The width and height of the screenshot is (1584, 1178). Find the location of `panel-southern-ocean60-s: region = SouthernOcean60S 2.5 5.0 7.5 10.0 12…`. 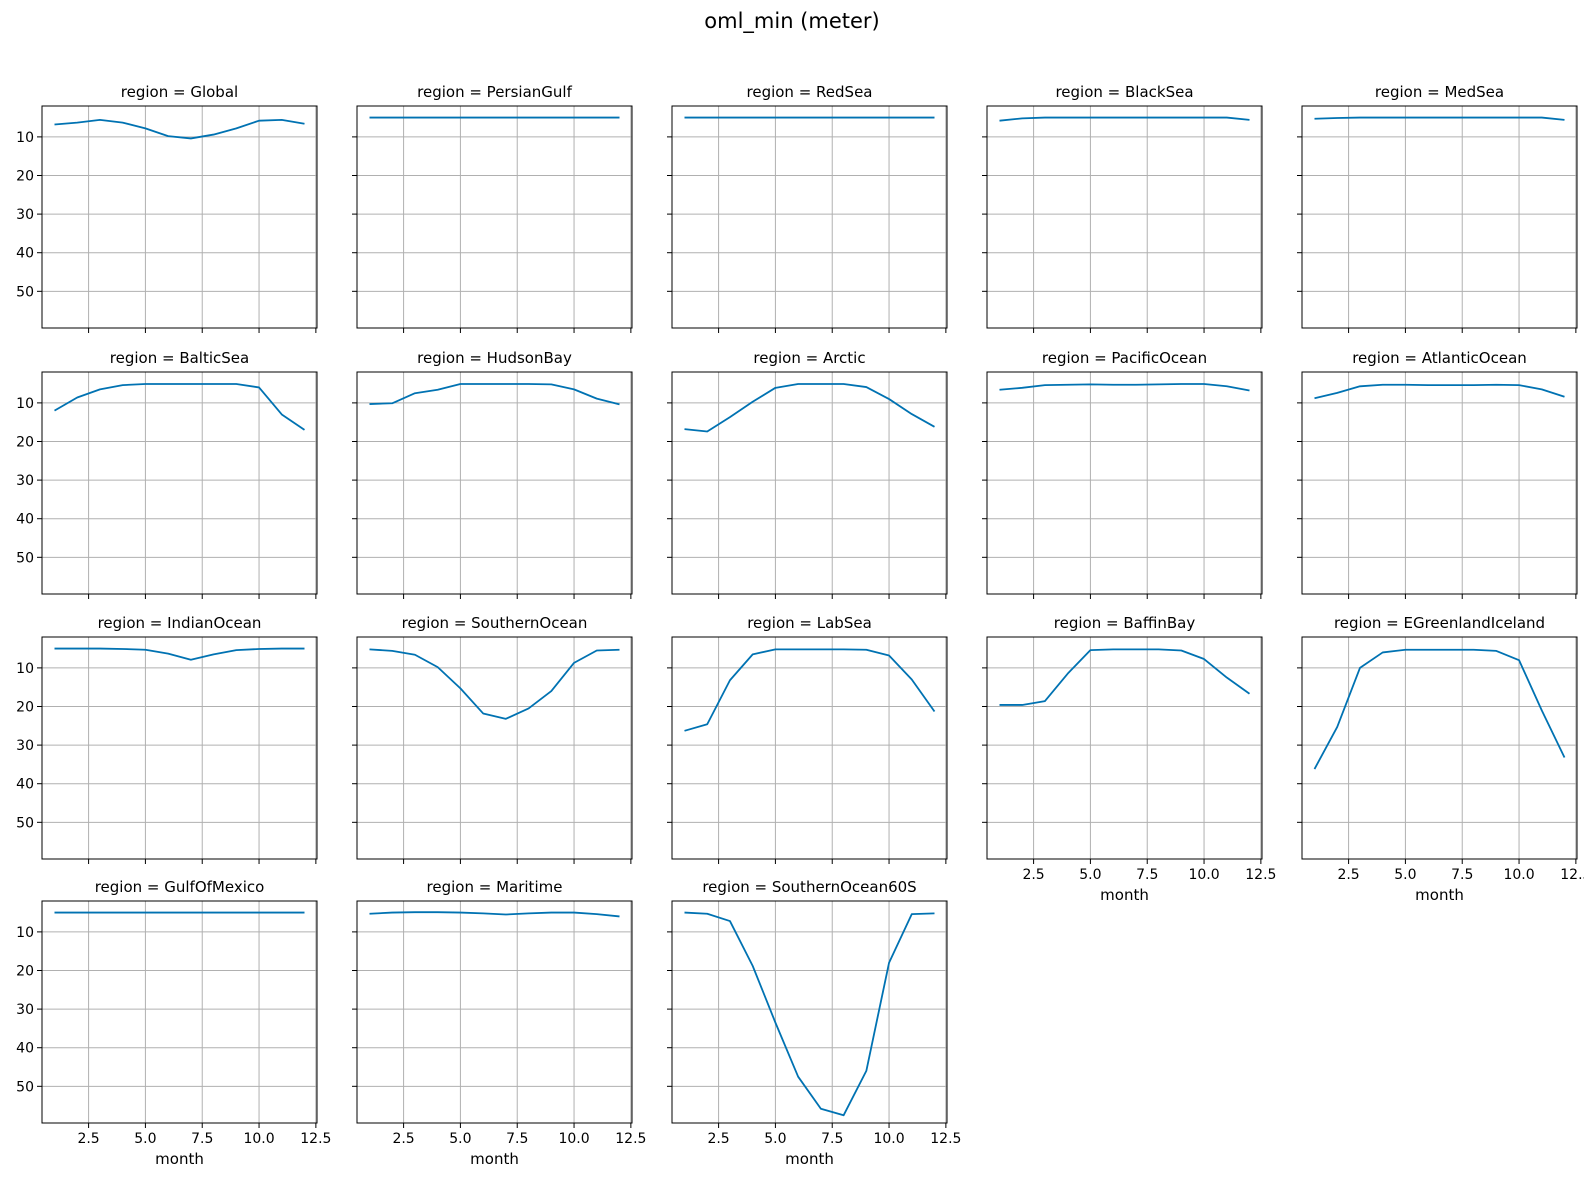

panel-southern-ocean60-s: region = SouthernOcean60S 2.5 5.0 7.5 10.0 12… is located at coordinates (814, 1023).